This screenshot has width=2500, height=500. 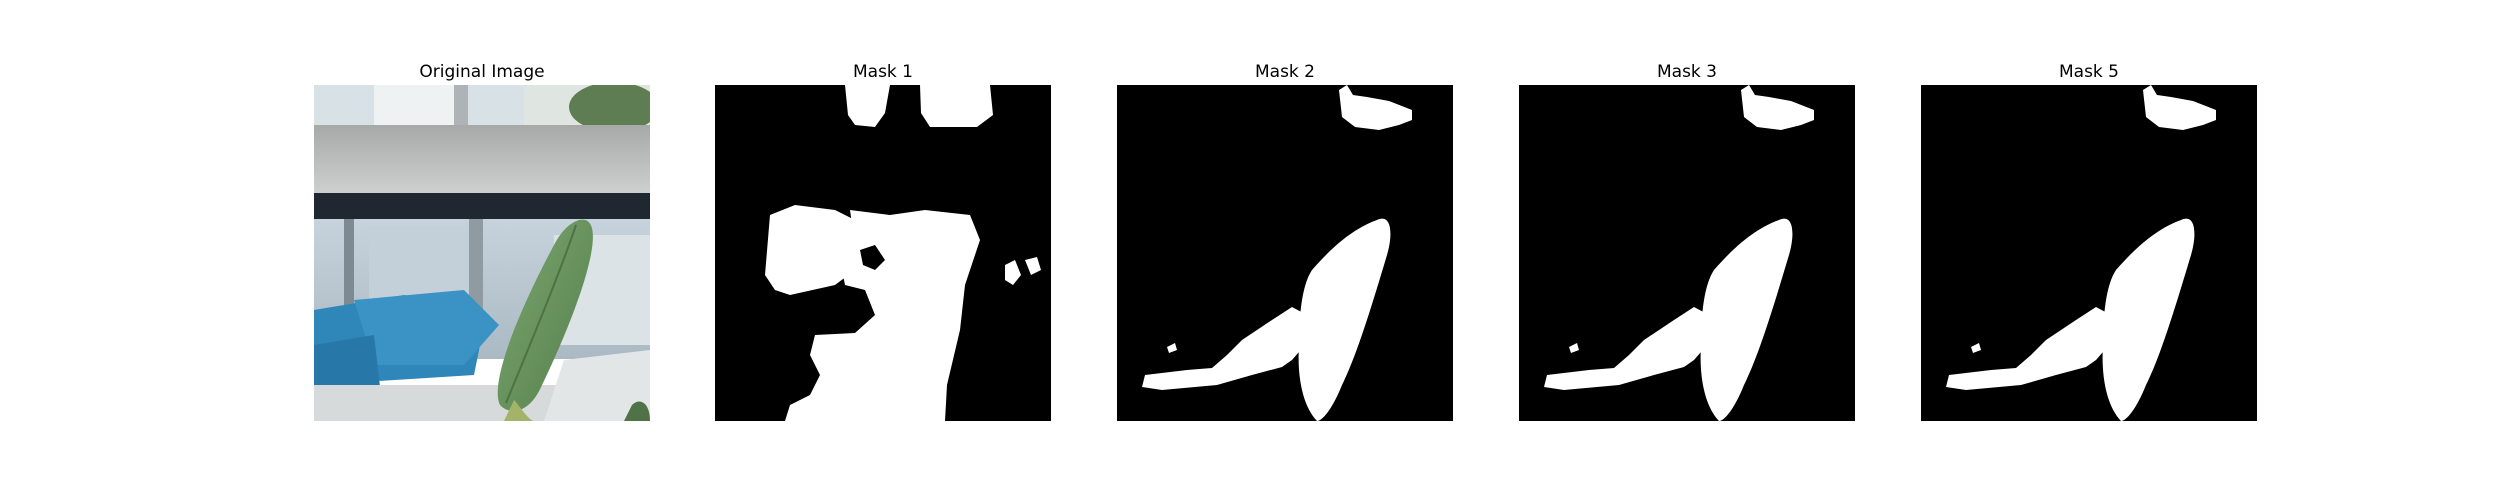 I want to click on mask-3-image, so click(x=1687, y=253).